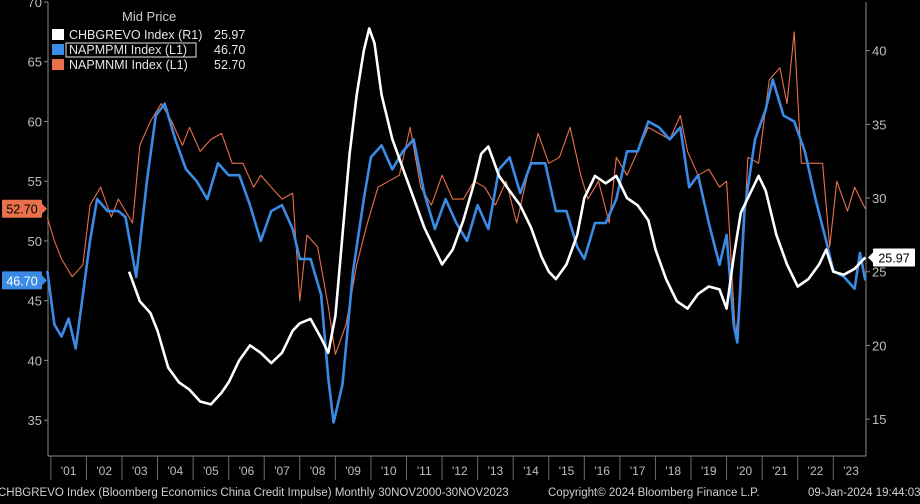  Describe the element at coordinates (149, 16) in the screenshot. I see `legend-title: Mid Price` at that location.